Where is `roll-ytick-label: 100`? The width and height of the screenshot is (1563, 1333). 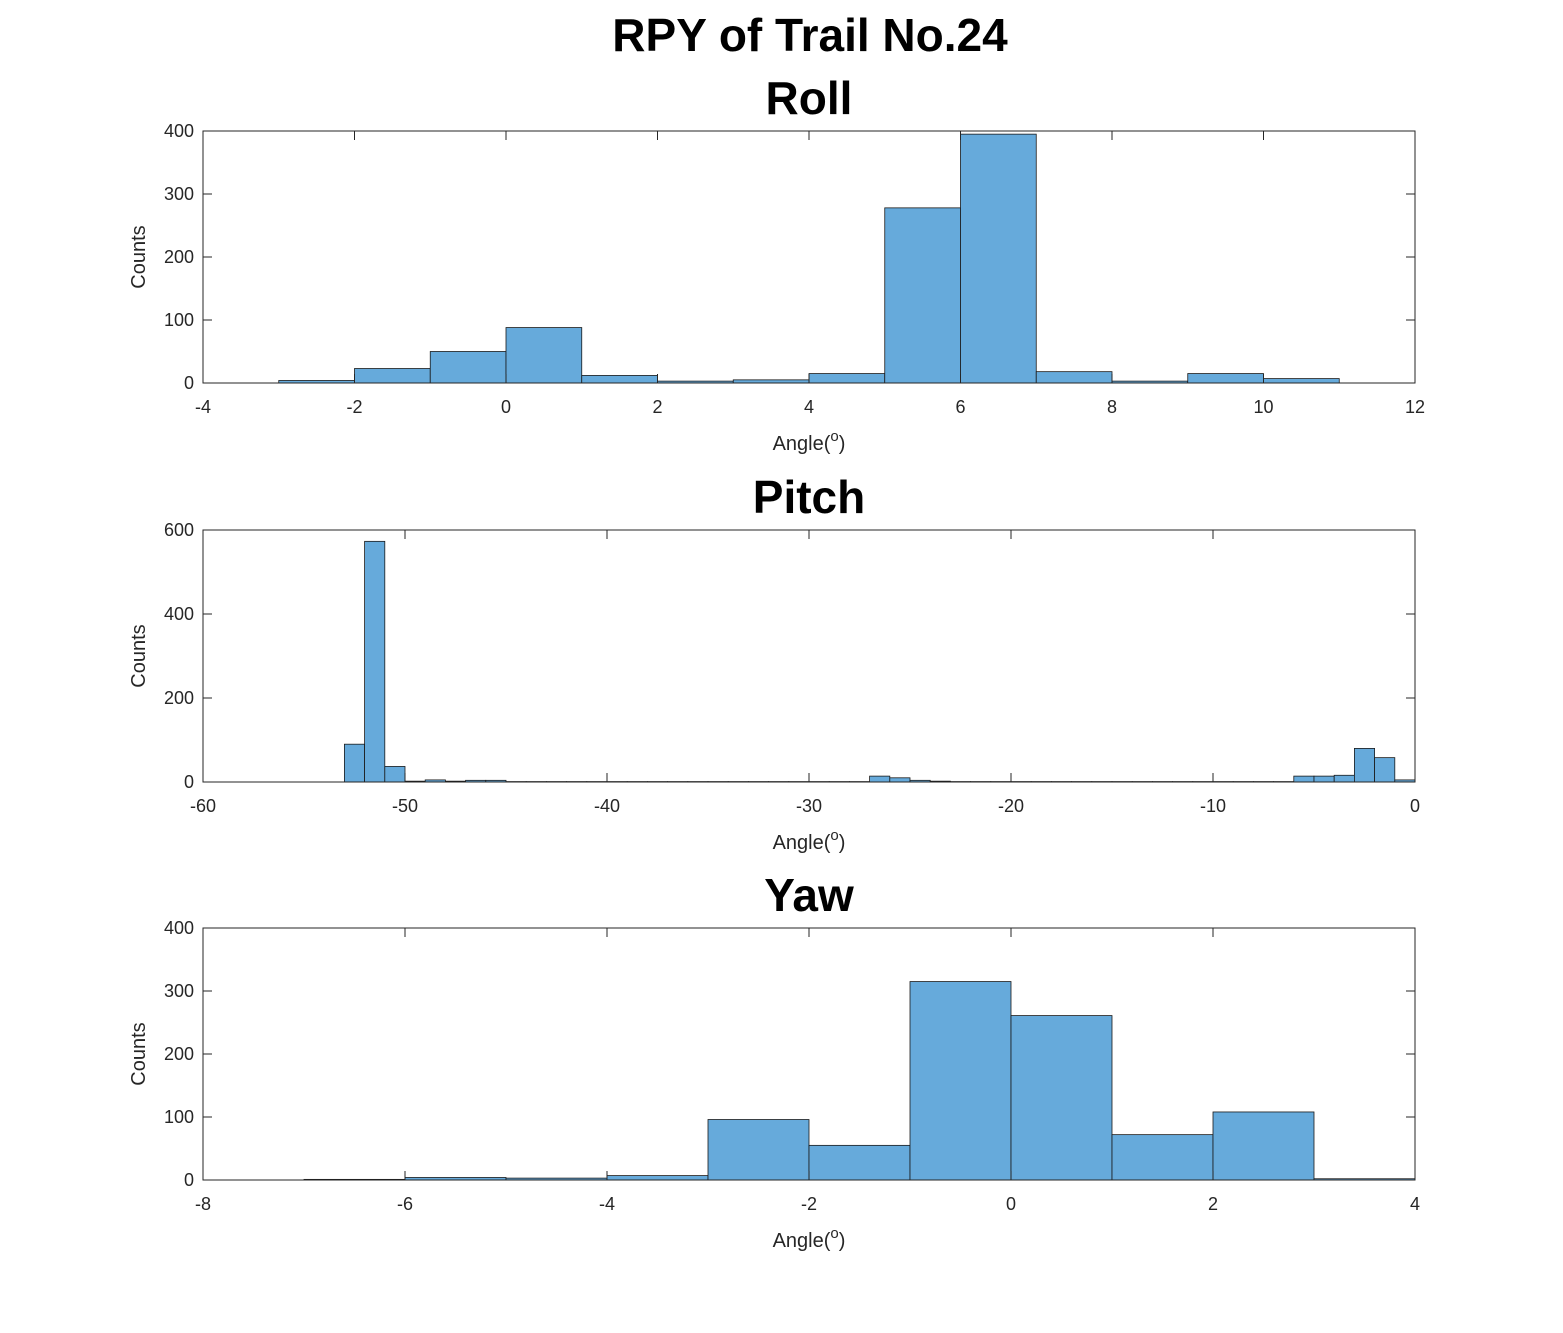
roll-ytick-label: 100 is located at coordinates (179, 320).